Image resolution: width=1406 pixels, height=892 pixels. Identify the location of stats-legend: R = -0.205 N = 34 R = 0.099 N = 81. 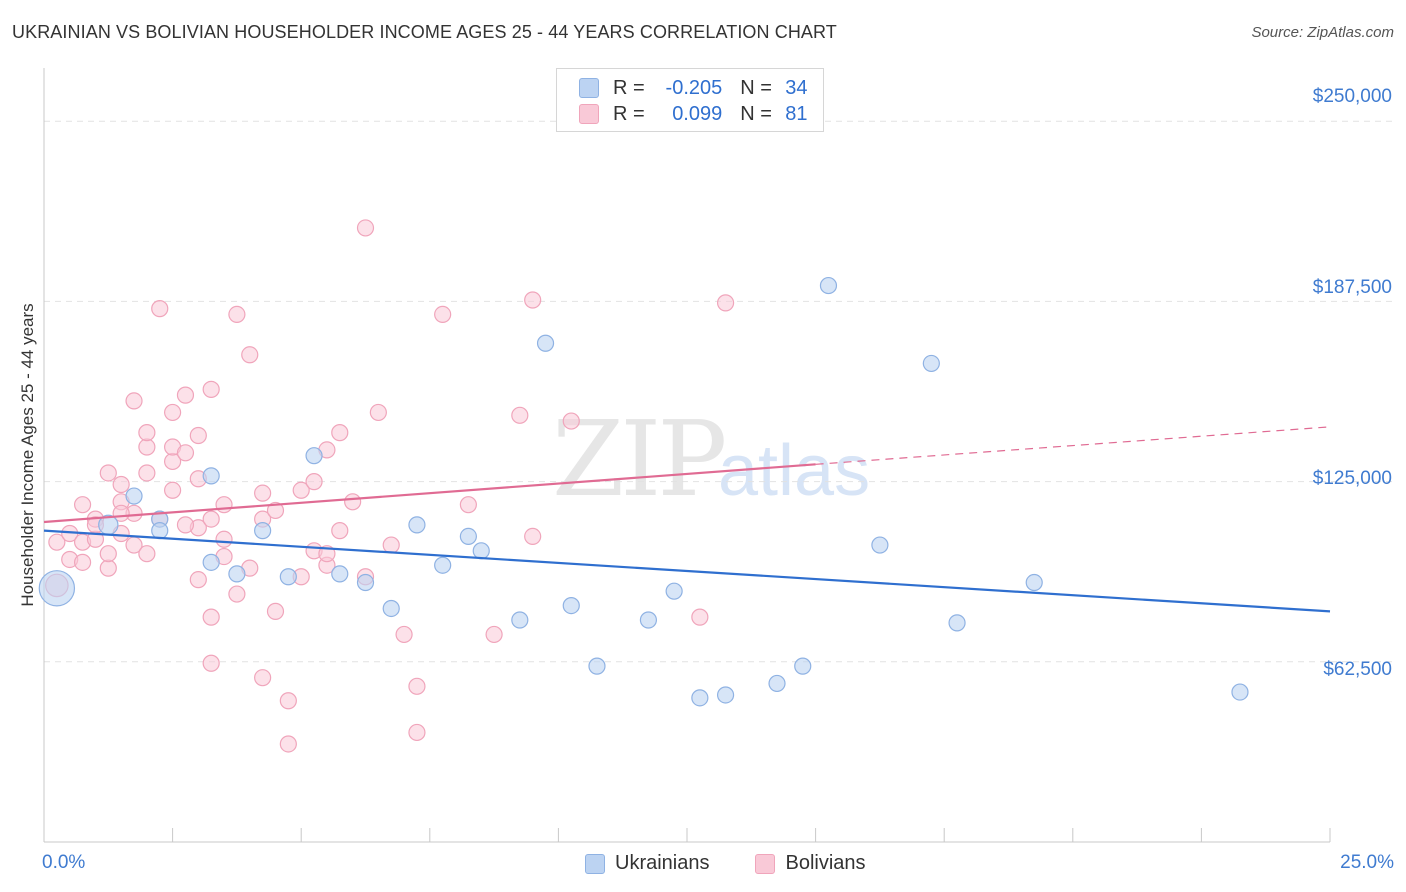
(690, 100).